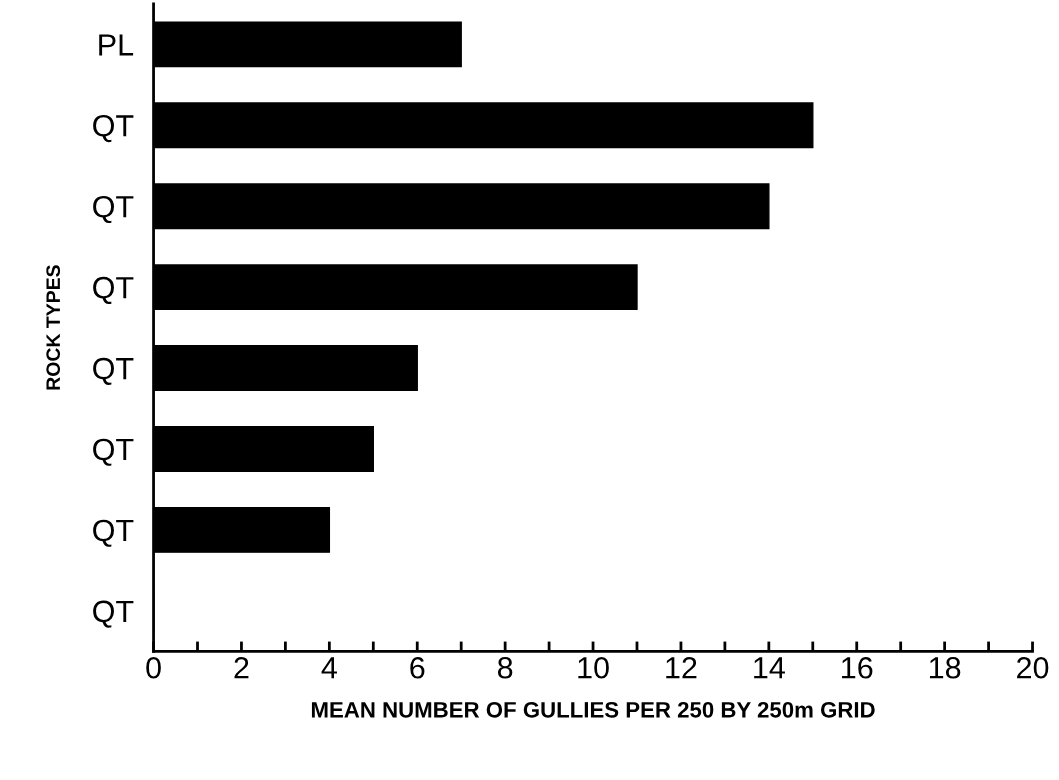 The height and width of the screenshot is (780, 1059). What do you see at coordinates (1033, 667) in the screenshot?
I see `x-tick-label: 20` at bounding box center [1033, 667].